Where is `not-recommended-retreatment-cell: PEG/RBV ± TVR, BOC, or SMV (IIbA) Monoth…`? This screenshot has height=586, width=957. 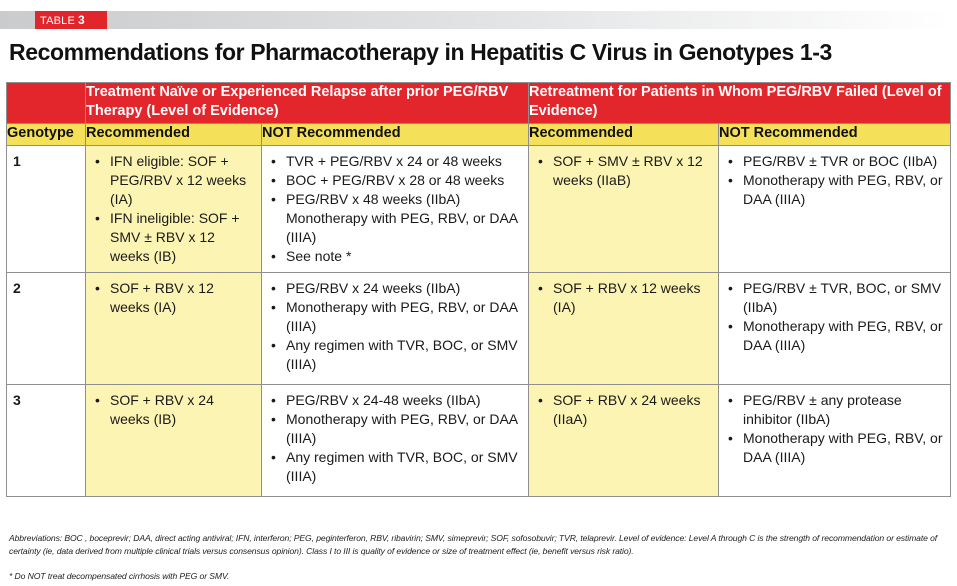
not-recommended-retreatment-cell: PEG/RBV ± TVR, BOC, or SMV (IIbA) Monoth… is located at coordinates (835, 328).